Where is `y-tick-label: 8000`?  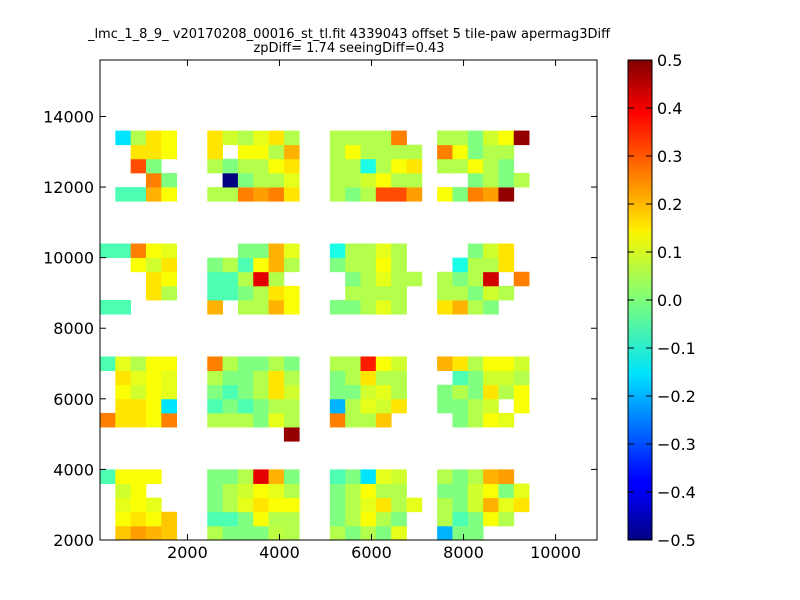 y-tick-label: 8000 is located at coordinates (73, 328).